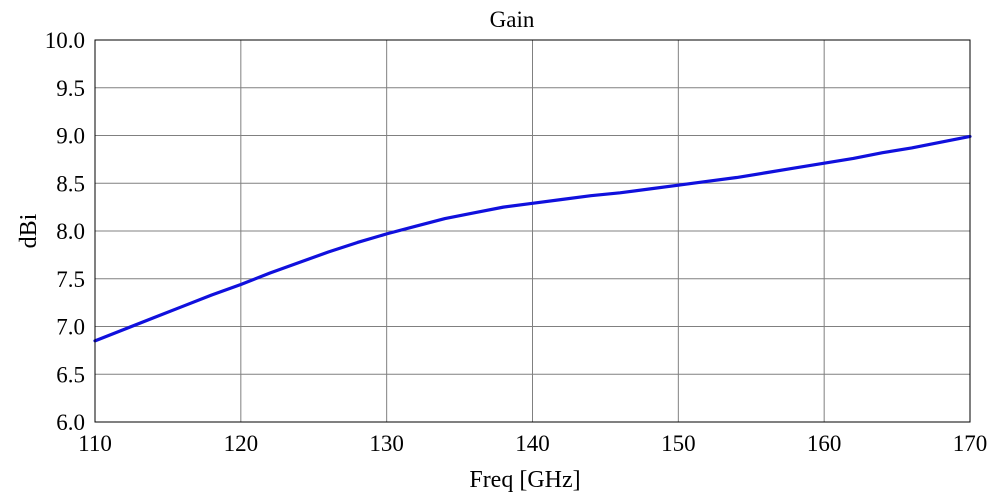 This screenshot has height=502, width=1003. I want to click on x-tick-label: 150, so click(678, 443).